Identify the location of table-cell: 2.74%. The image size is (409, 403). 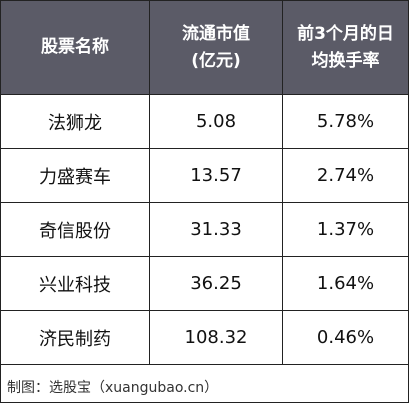
(345, 176).